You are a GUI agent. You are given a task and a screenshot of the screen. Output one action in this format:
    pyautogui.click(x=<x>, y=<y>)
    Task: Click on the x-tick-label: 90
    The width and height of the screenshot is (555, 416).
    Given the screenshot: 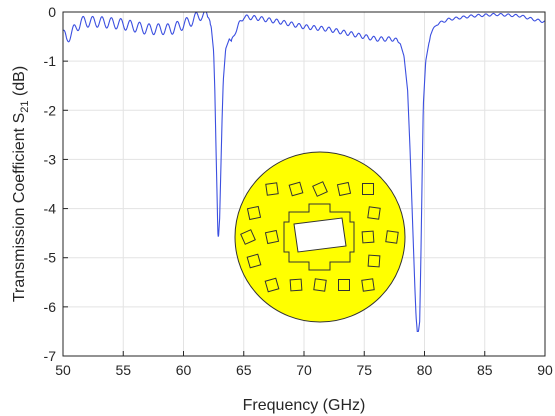 What is the action you would take?
    pyautogui.click(x=545, y=370)
    